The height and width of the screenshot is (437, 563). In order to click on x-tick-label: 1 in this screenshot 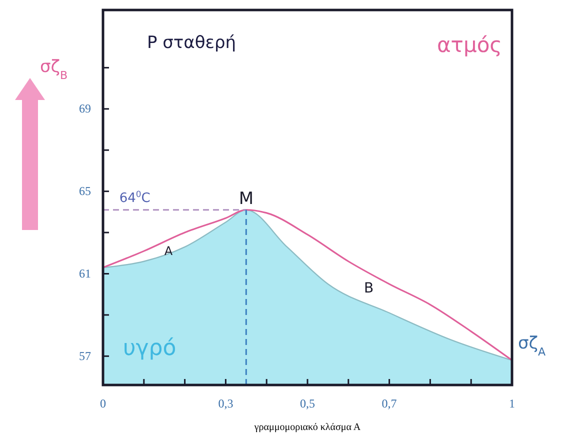, I will do `click(512, 403)`.